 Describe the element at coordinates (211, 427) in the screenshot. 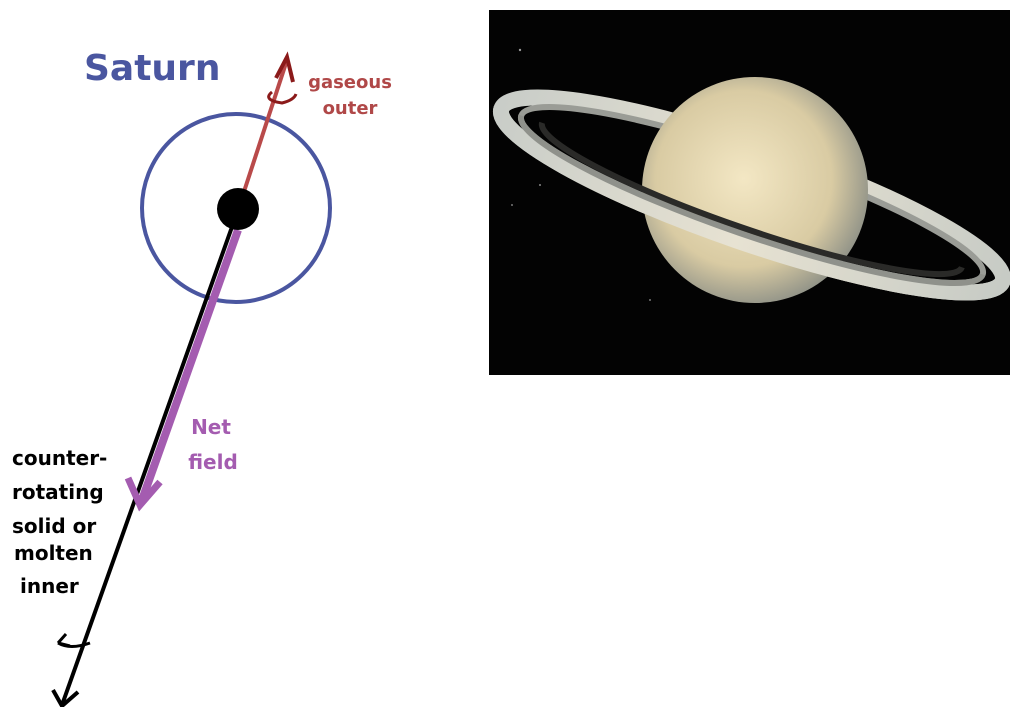

I see `net-label: Net` at that location.